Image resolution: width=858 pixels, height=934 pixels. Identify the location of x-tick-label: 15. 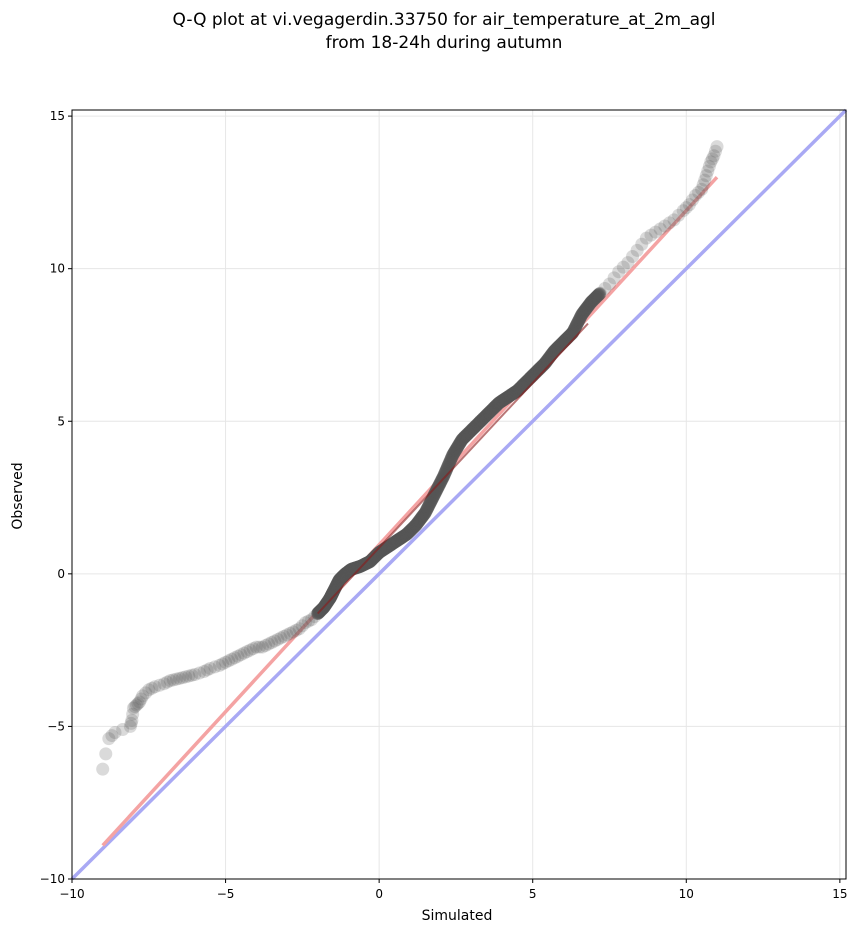
(839, 894).